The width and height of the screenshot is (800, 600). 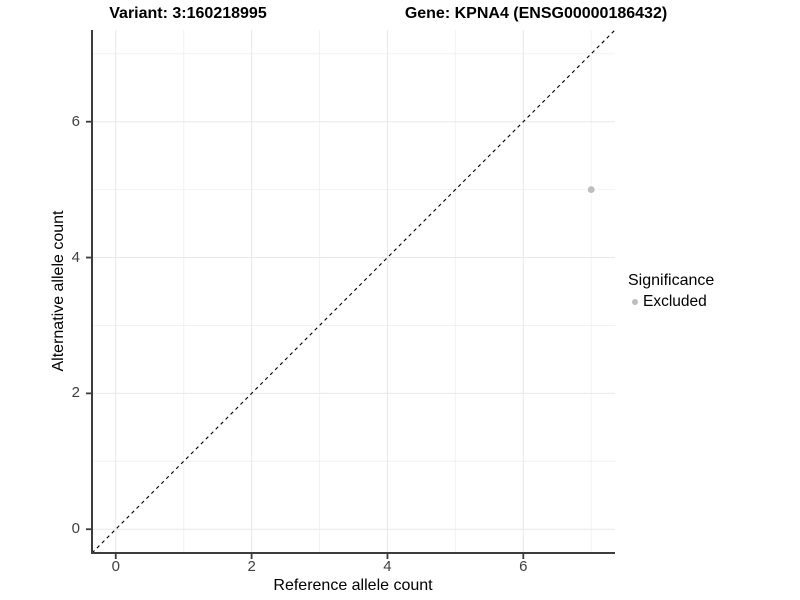 What do you see at coordinates (711, 291) in the screenshot?
I see `legend: Significance Excluded` at bounding box center [711, 291].